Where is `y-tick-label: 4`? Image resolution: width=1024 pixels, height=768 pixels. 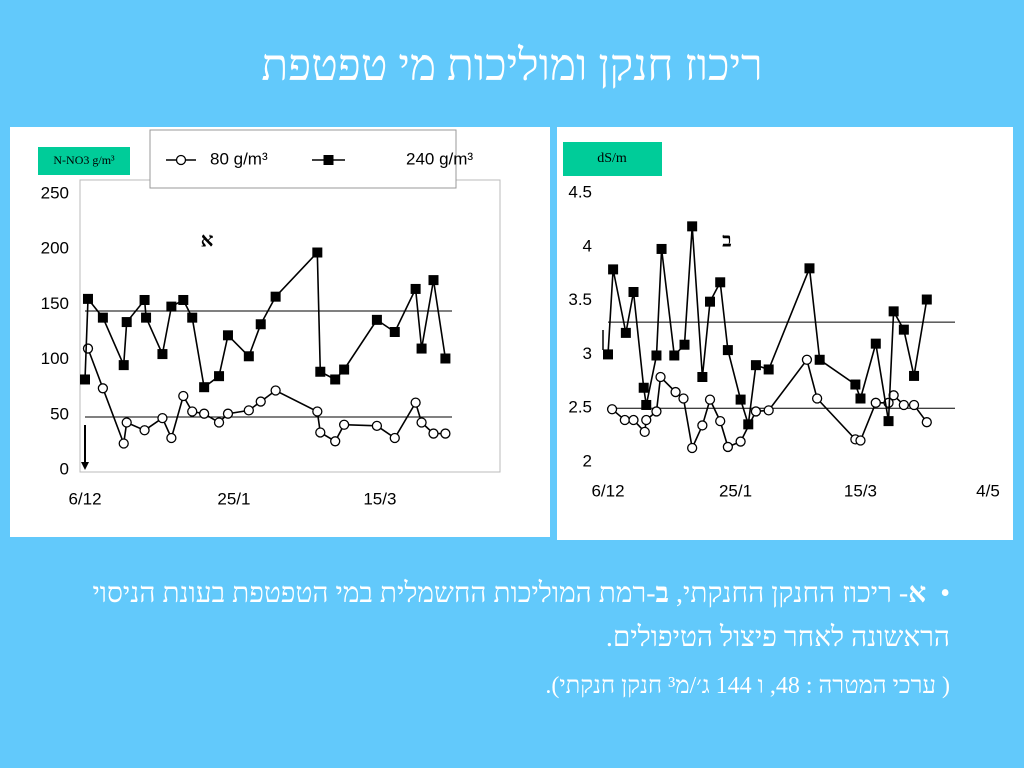
y-tick-label: 4 is located at coordinates (587, 245).